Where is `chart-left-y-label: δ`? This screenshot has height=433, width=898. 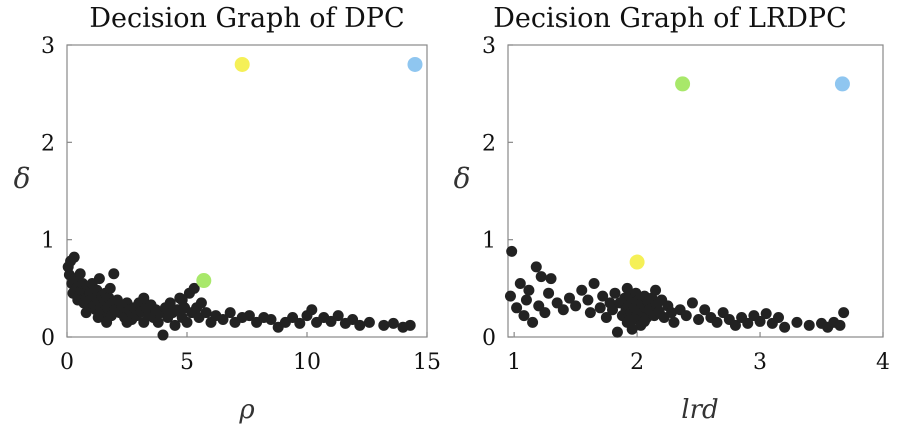 chart-left-y-label: δ is located at coordinates (22, 178).